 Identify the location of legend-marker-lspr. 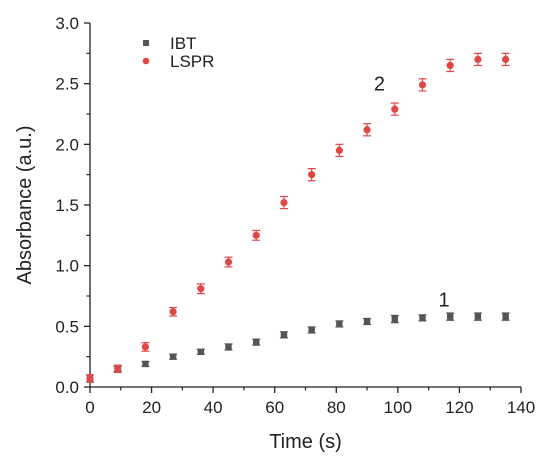
(146, 61).